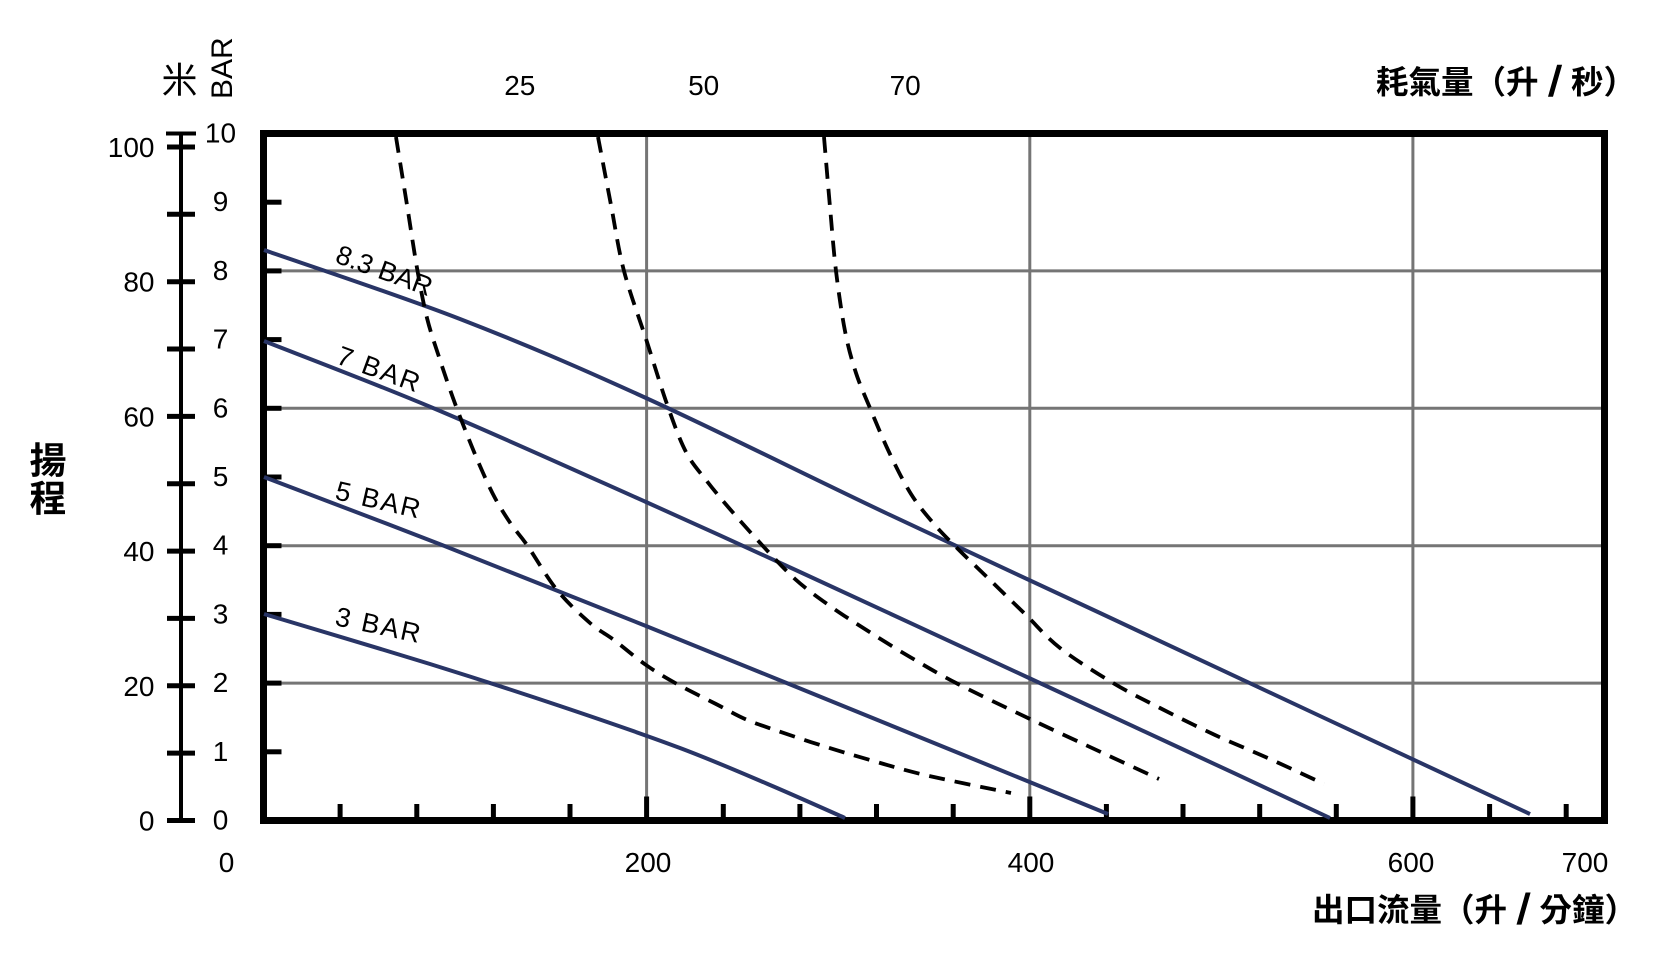  What do you see at coordinates (138, 416) in the screenshot?
I see `svg-text: 60` at bounding box center [138, 416].